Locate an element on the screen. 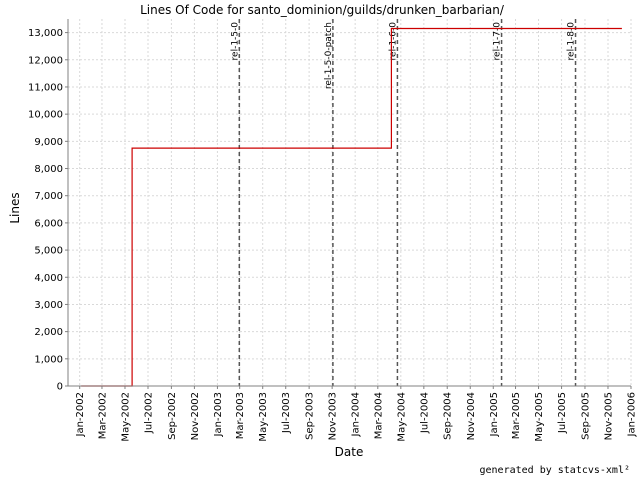 The image size is (640, 480). x-tick-label: Jul-2003 is located at coordinates (286, 413).